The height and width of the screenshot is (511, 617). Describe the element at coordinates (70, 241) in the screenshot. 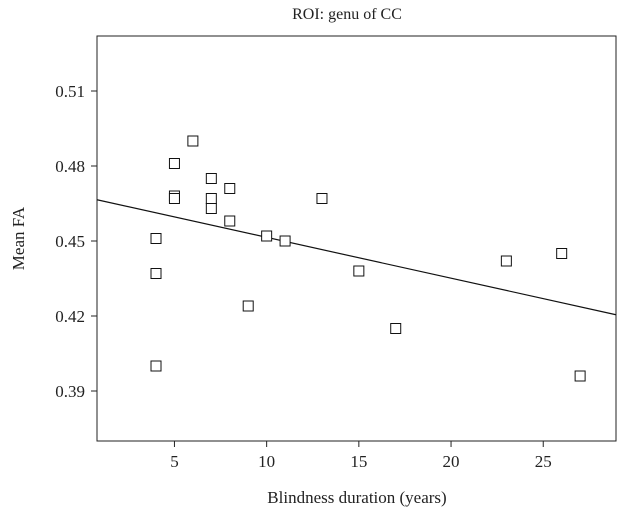

I see `y-tick-label: 0.45` at that location.